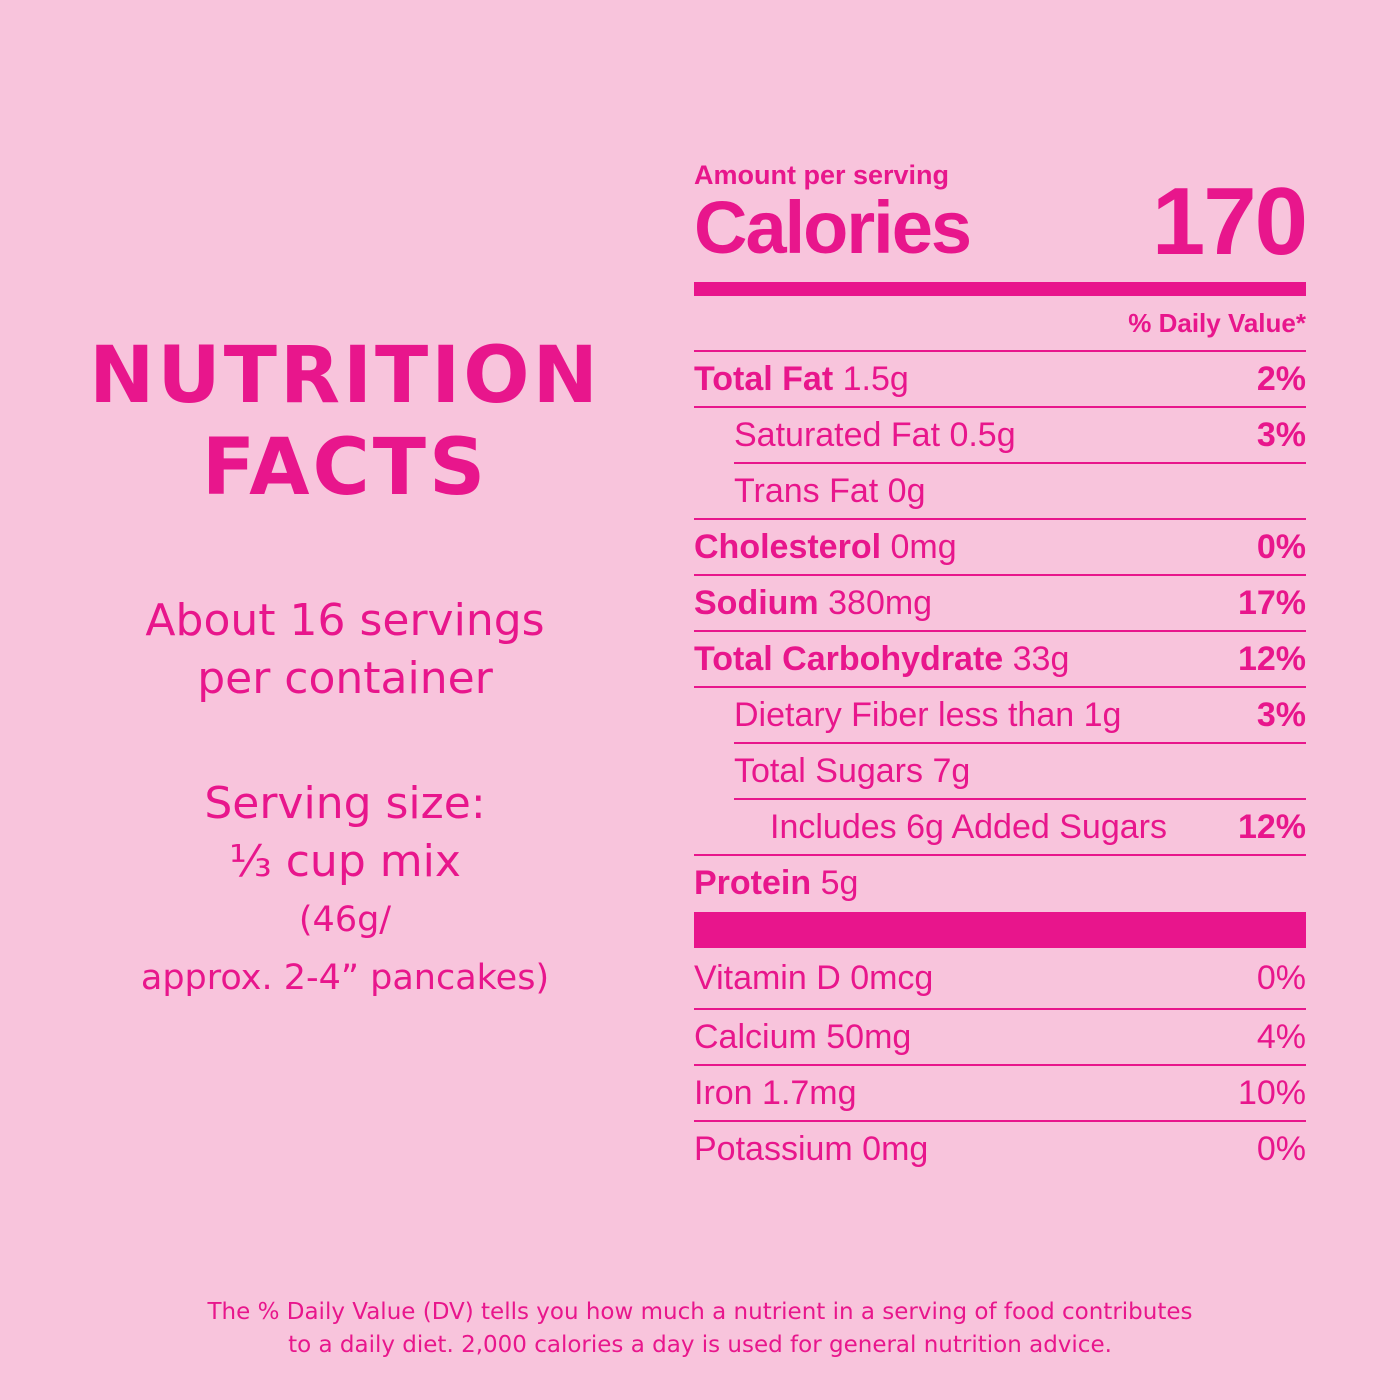 The width and height of the screenshot is (1400, 1400). I want to click on vitamin-label: Potassium 0mg, so click(811, 1148).